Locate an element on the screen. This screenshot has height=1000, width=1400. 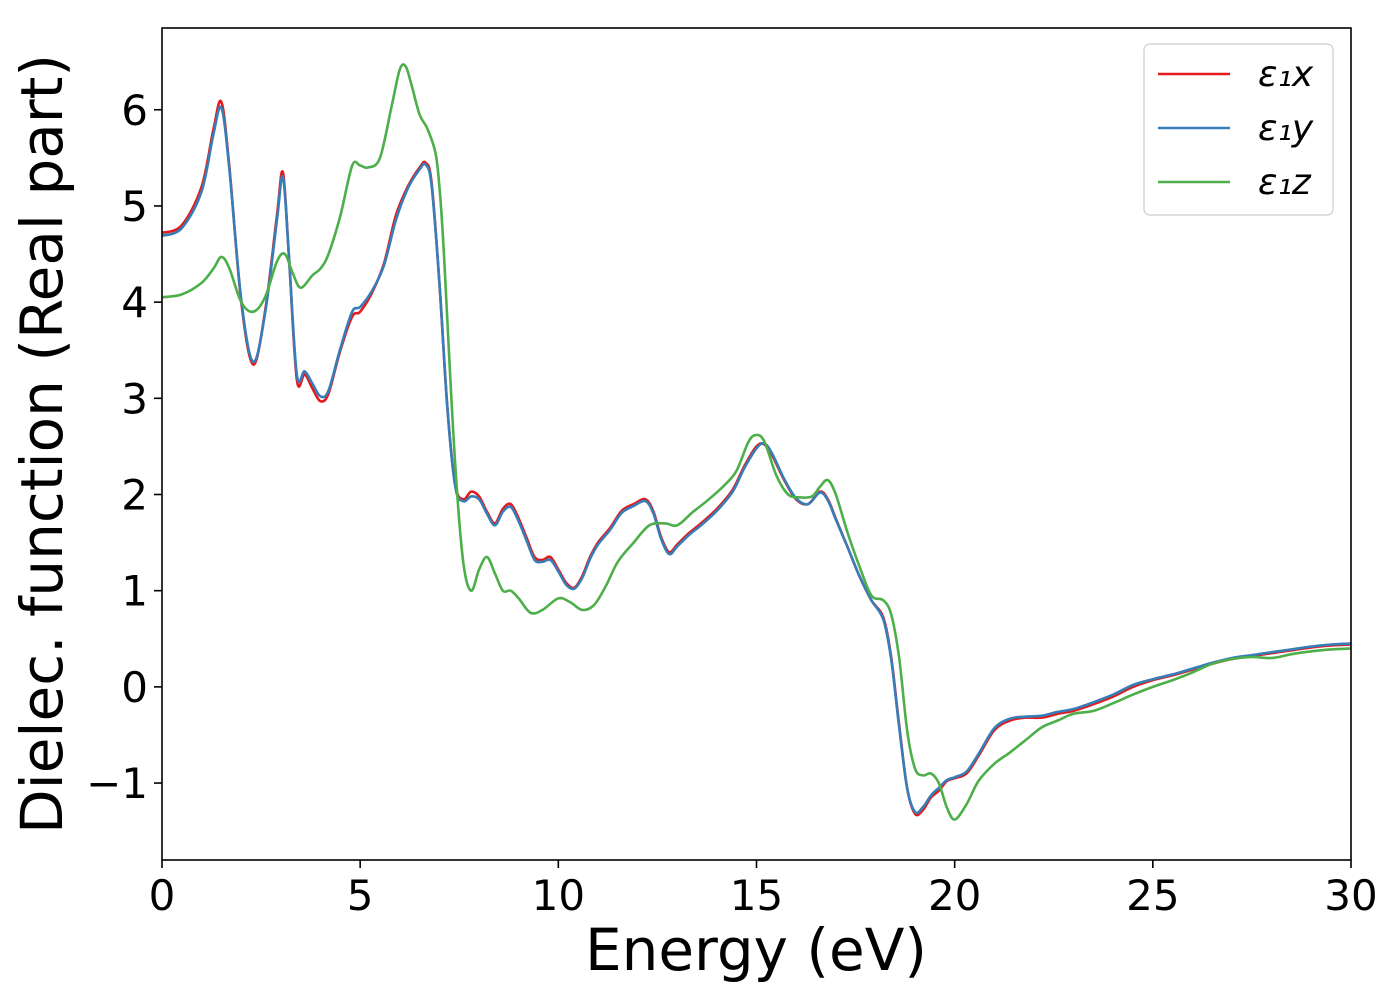
legend-box is located at coordinates (1238, 129).